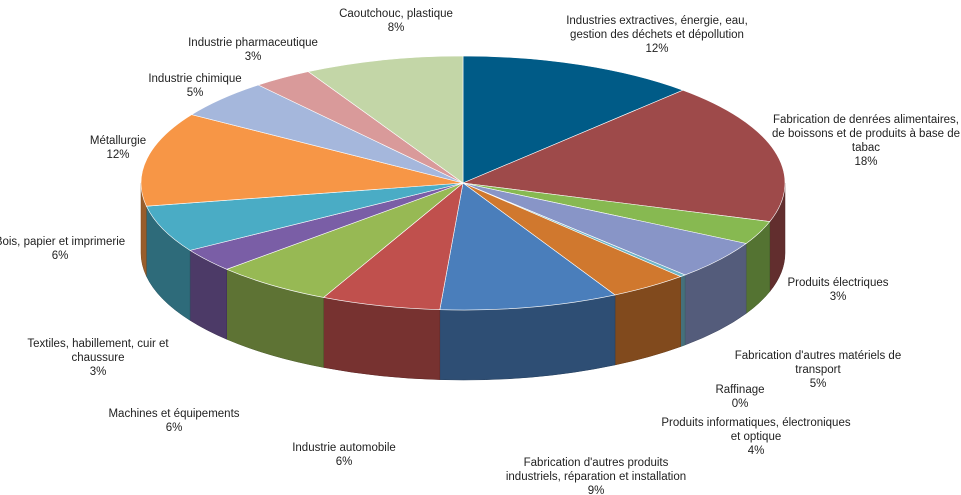 This screenshot has height=495, width=961. What do you see at coordinates (396, 14) in the screenshot?
I see `slice-name-label: Caoutchouc, plastique` at bounding box center [396, 14].